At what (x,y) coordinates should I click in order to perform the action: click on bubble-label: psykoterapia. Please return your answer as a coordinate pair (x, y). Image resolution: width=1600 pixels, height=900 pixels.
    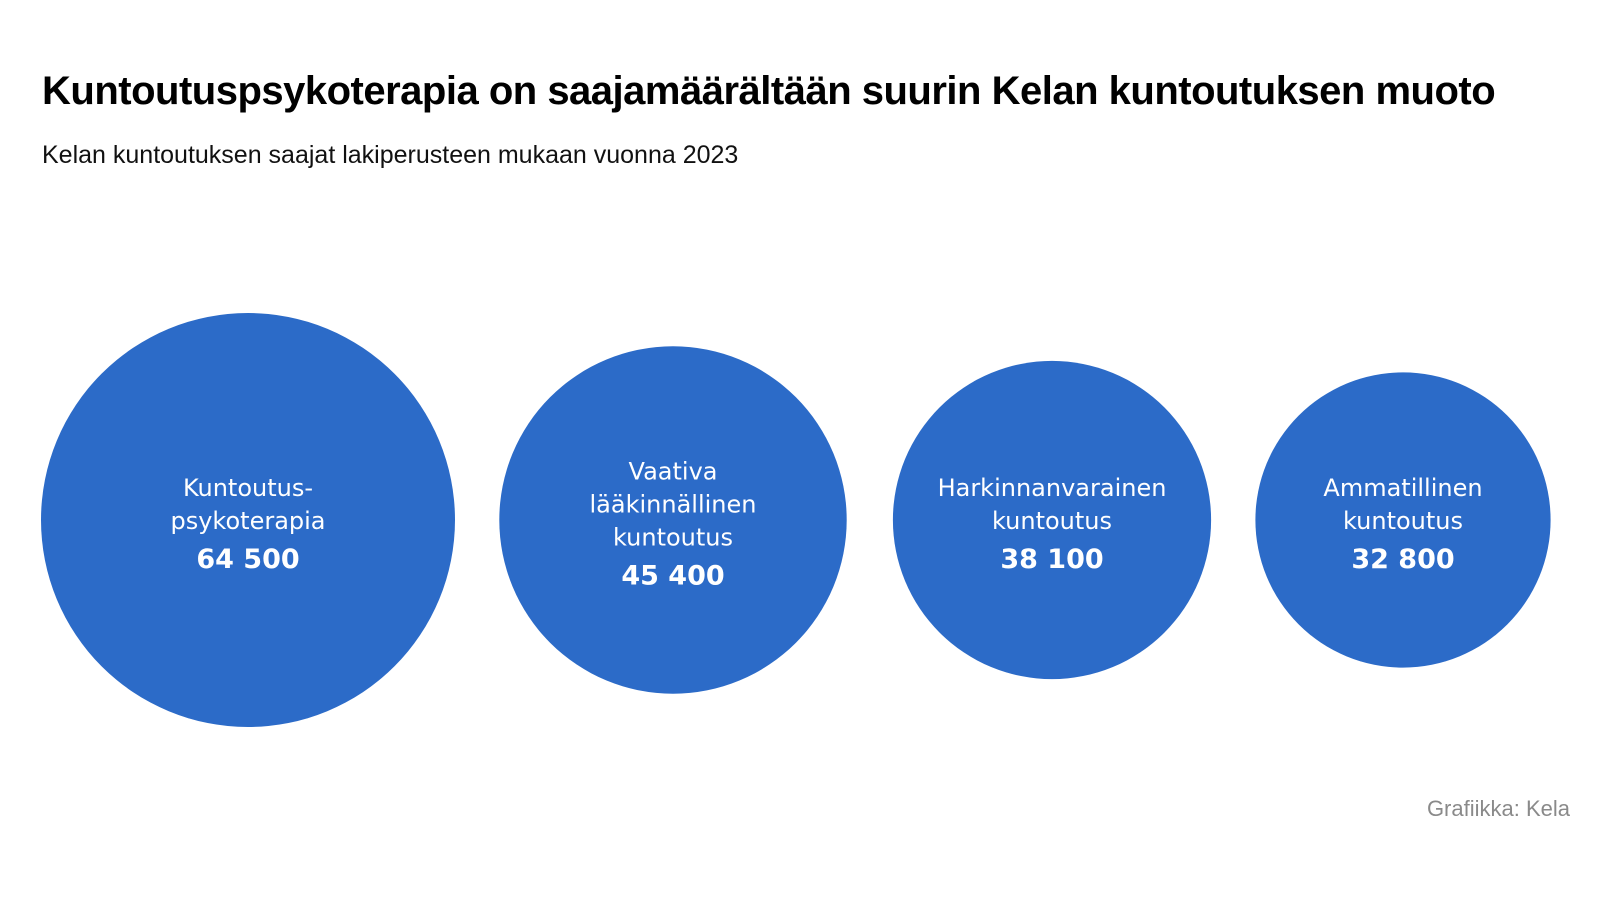
    Looking at the image, I should click on (247, 521).